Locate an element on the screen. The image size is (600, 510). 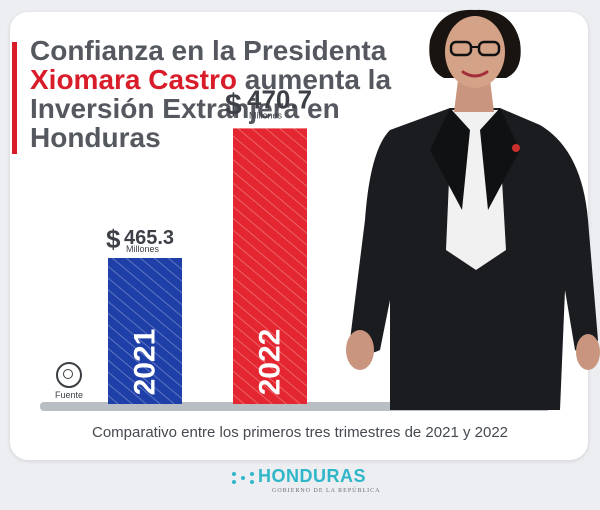
right-hand is located at coordinates (588, 352).